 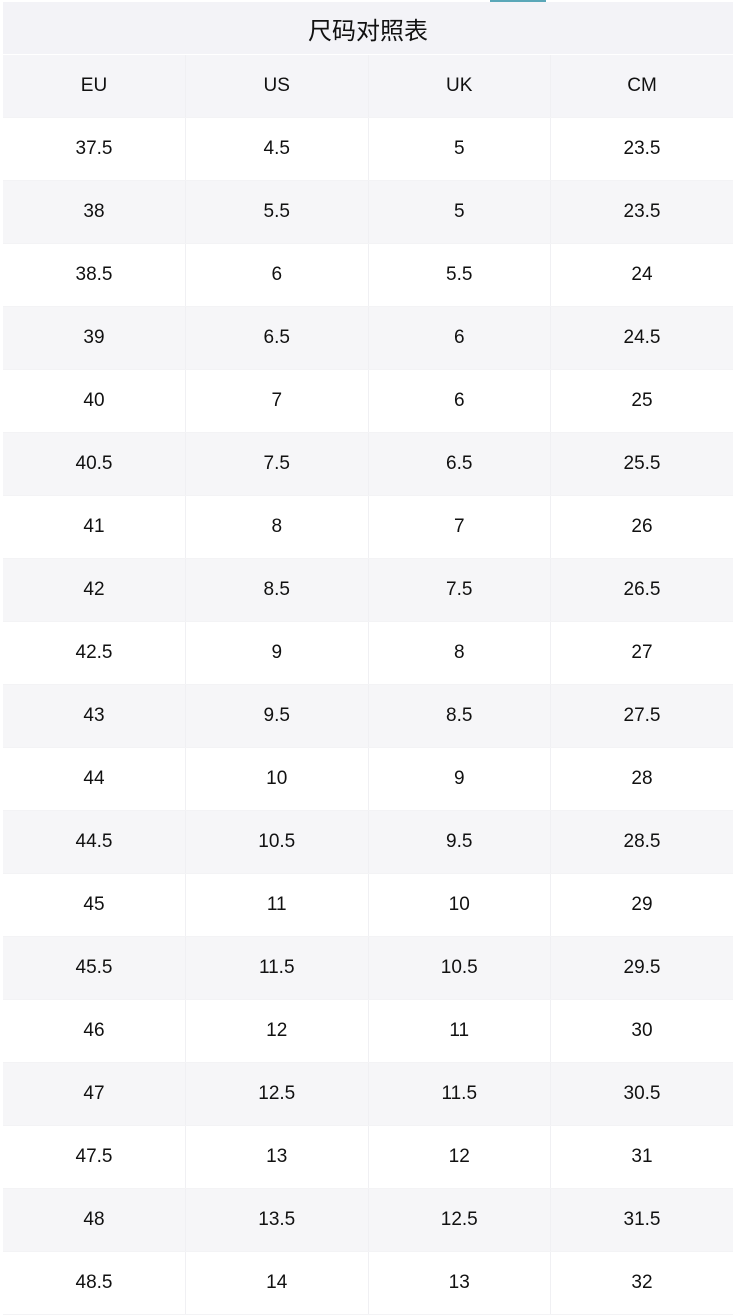 I want to click on cell-us: 12, so click(x=277, y=1031).